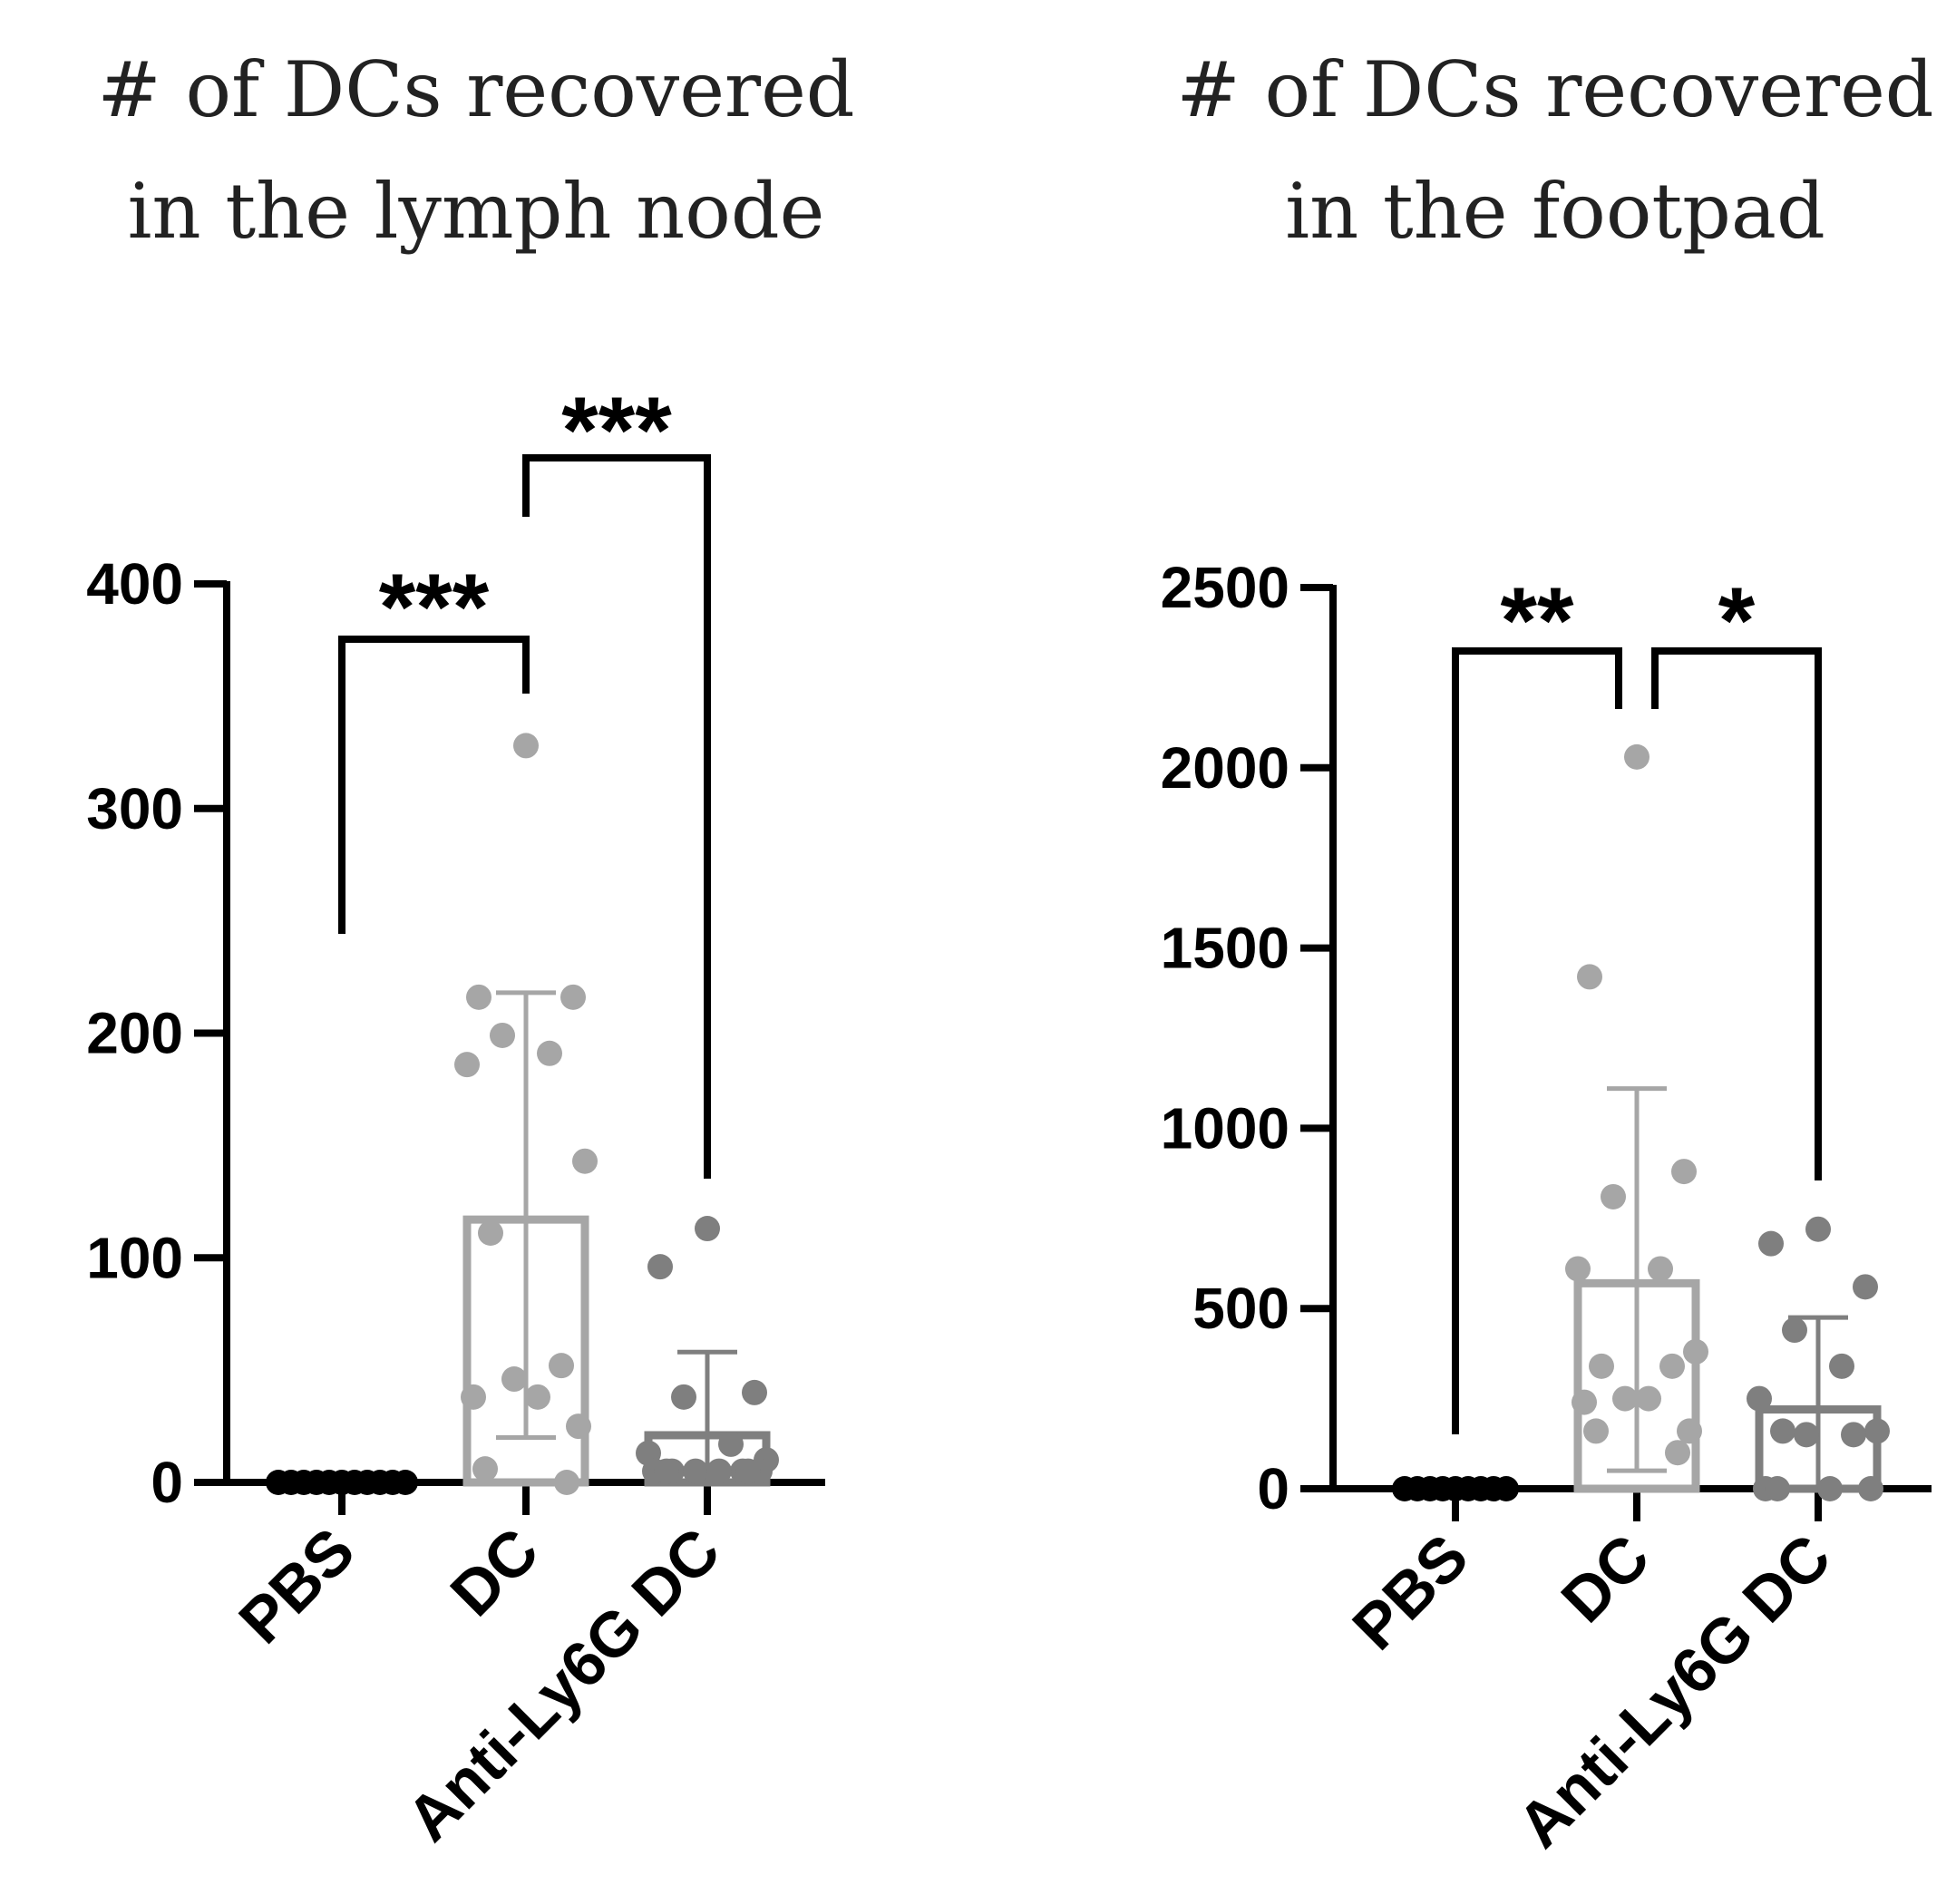 The width and height of the screenshot is (1956, 1904). What do you see at coordinates (134, 1033) in the screenshot?
I see `y-tick-label: 200` at bounding box center [134, 1033].